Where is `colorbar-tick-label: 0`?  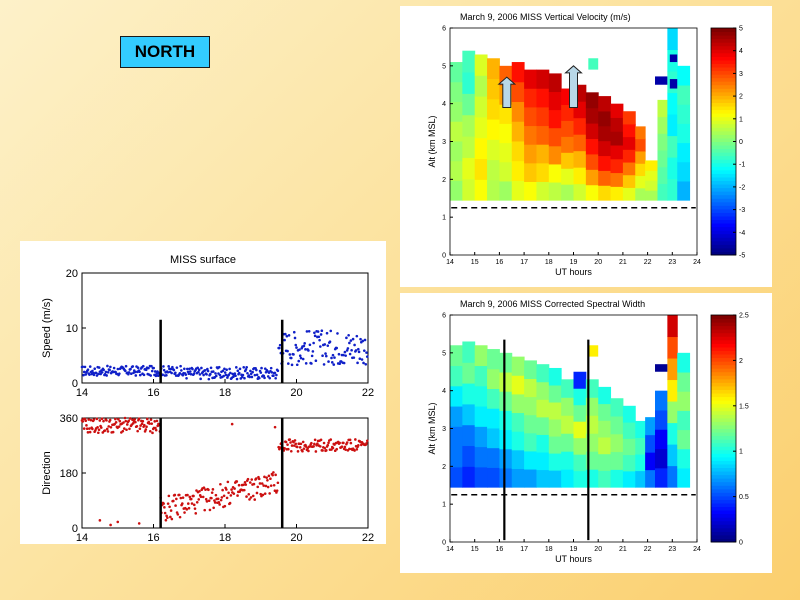
colorbar-tick-label: 0 is located at coordinates (741, 543).